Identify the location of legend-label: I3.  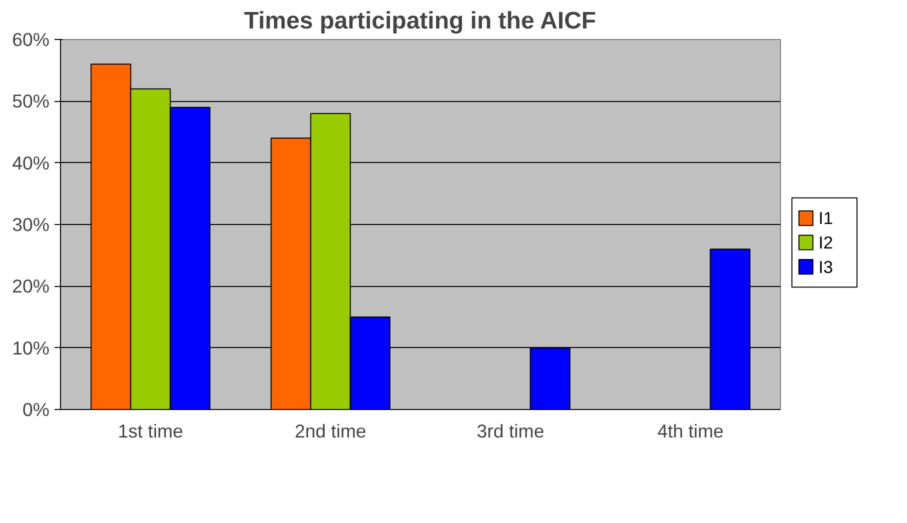
(825, 266).